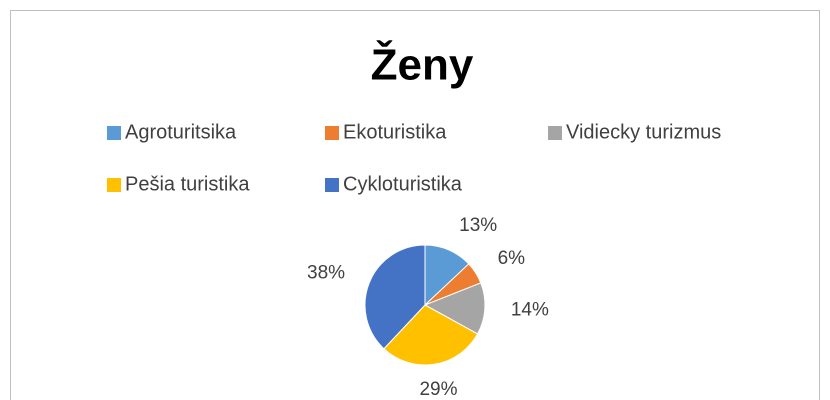 The height and width of the screenshot is (400, 830). Describe the element at coordinates (422, 65) in the screenshot. I see `chart-title: Ženy` at that location.